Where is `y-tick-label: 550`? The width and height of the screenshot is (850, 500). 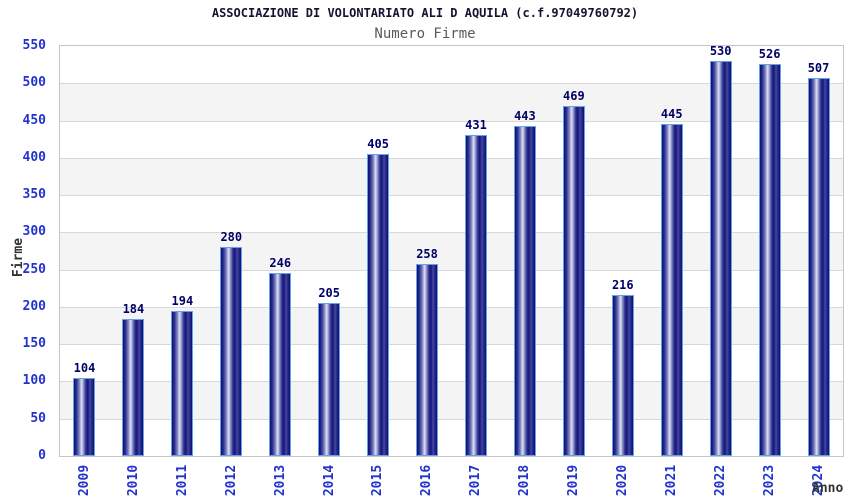
y-tick-label: 550 is located at coordinates (34, 45).